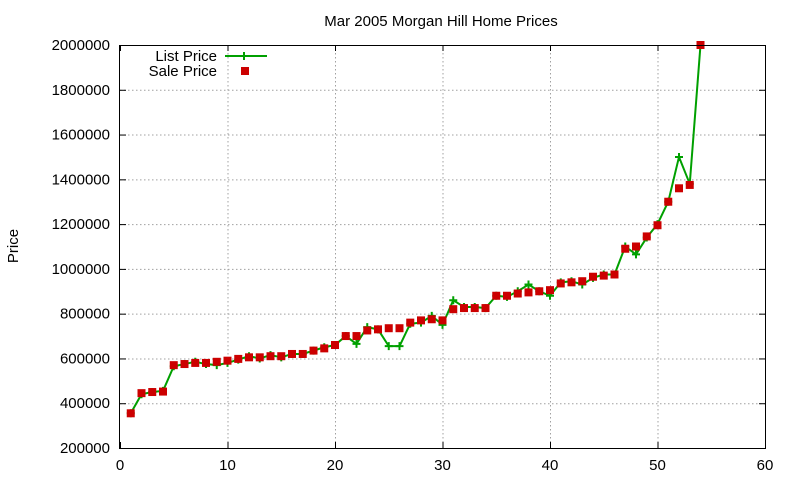  I want to click on legend: List Price Sale Price, so click(208, 64).